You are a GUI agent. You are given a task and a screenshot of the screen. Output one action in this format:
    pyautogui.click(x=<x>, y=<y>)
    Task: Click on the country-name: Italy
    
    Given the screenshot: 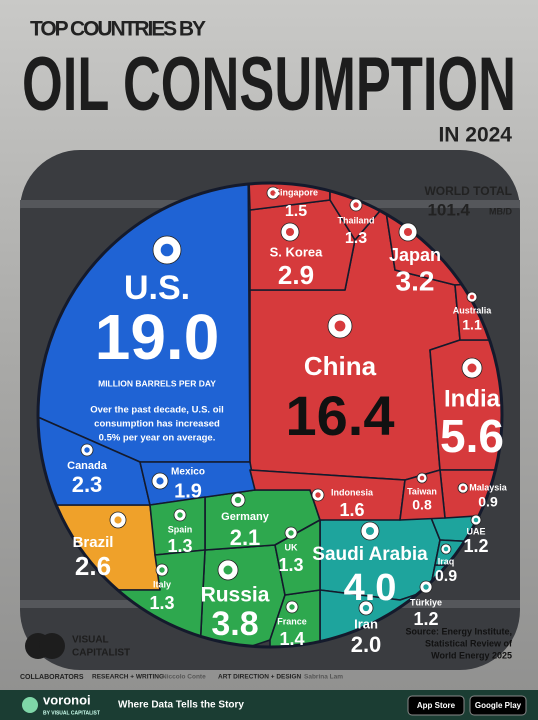 What is the action you would take?
    pyautogui.click(x=162, y=584)
    